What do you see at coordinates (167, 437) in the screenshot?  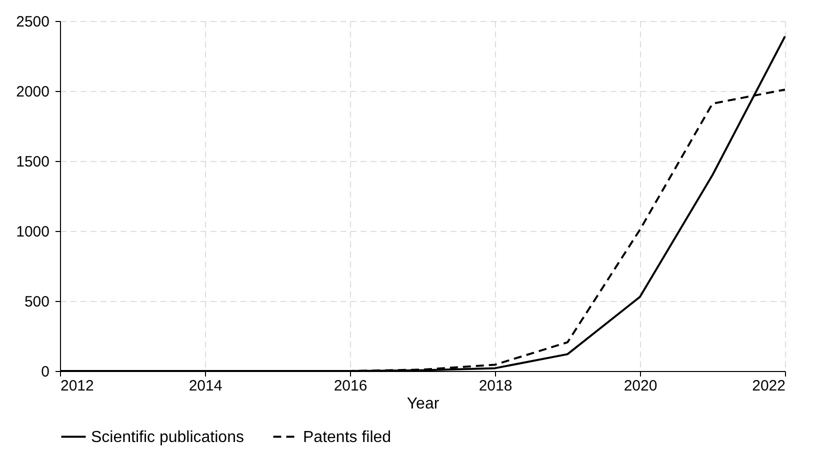 I see `legend-label: Scientific publications` at bounding box center [167, 437].